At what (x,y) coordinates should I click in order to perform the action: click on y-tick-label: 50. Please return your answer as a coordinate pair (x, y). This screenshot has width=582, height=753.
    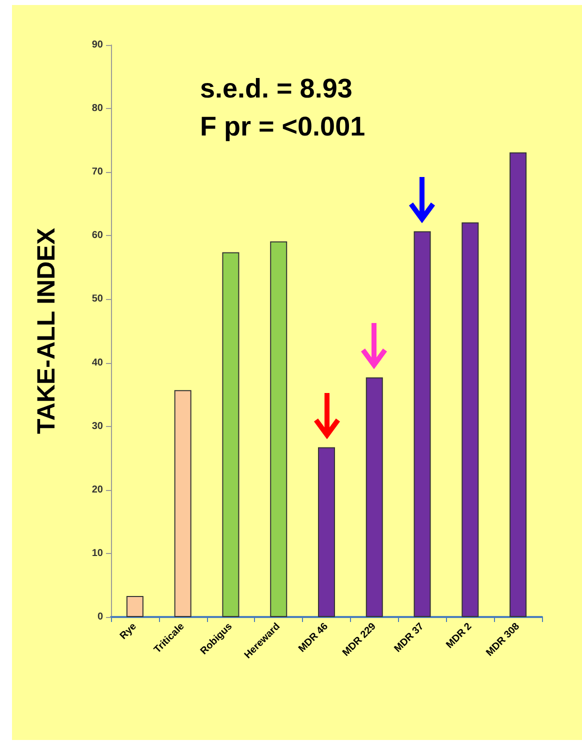
    Looking at the image, I should click on (98, 299).